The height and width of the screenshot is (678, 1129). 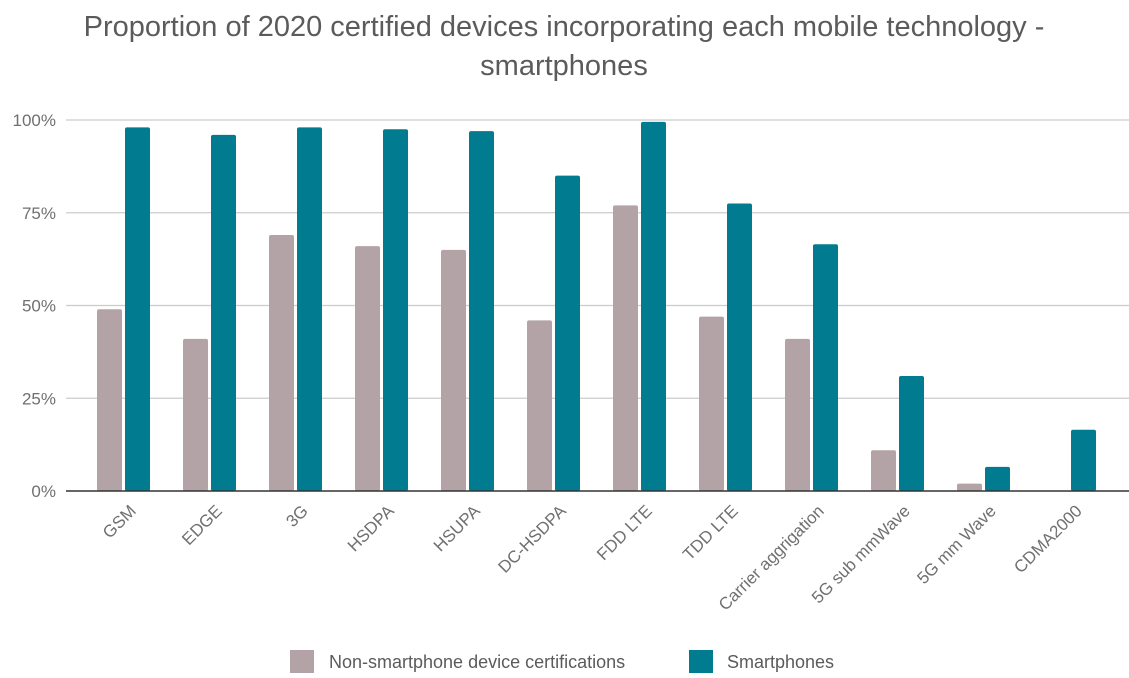 I want to click on x-tick-label: EDGE, so click(x=202, y=525).